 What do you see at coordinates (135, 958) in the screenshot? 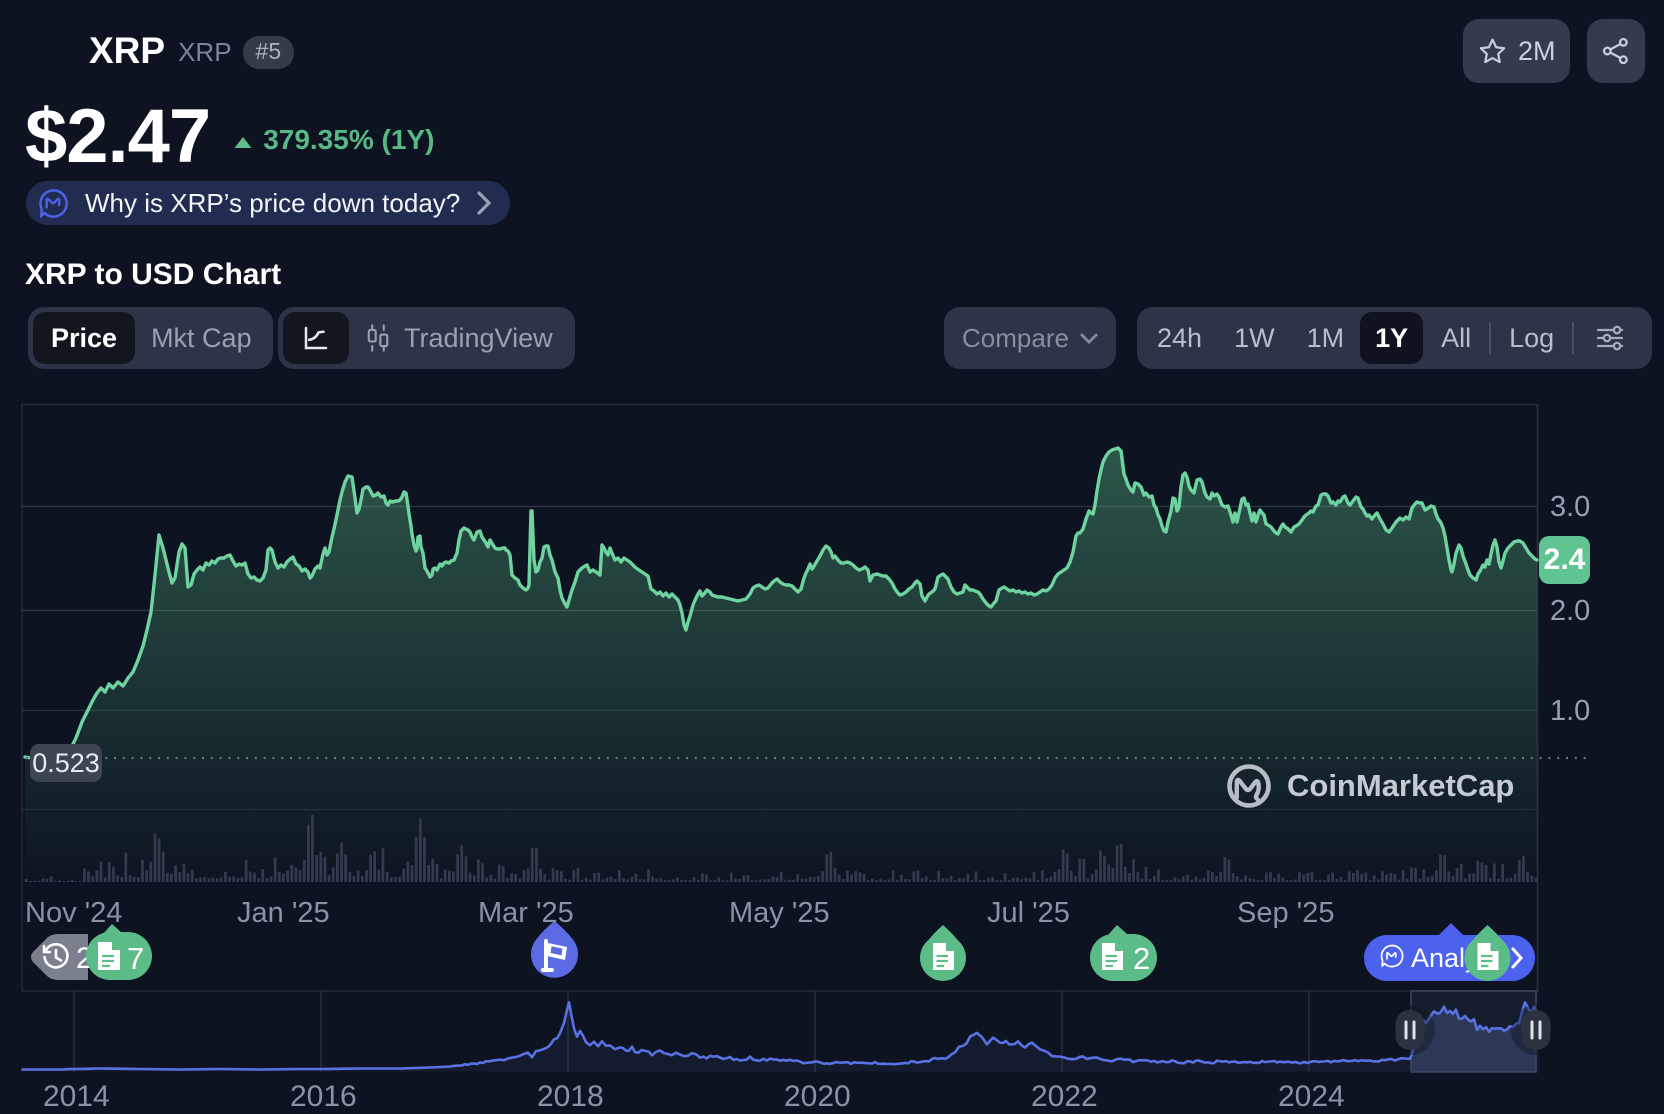
I see `svg-text: 7` at bounding box center [135, 958].